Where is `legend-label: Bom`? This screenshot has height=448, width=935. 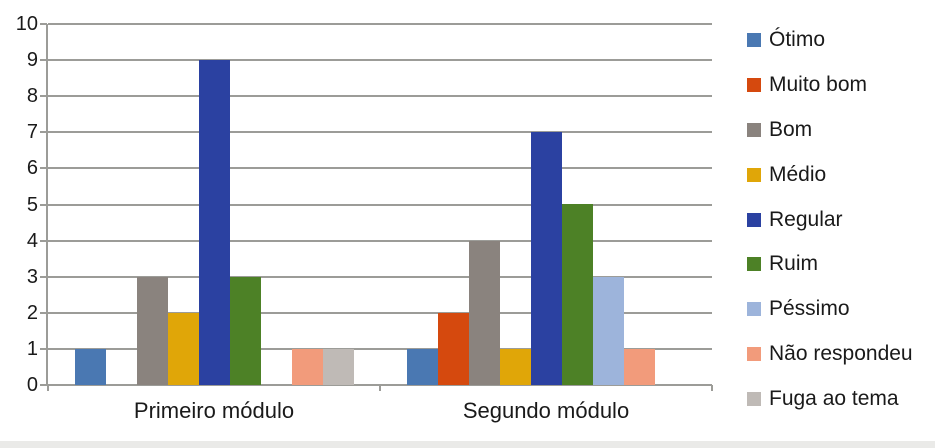 legend-label: Bom is located at coordinates (791, 129).